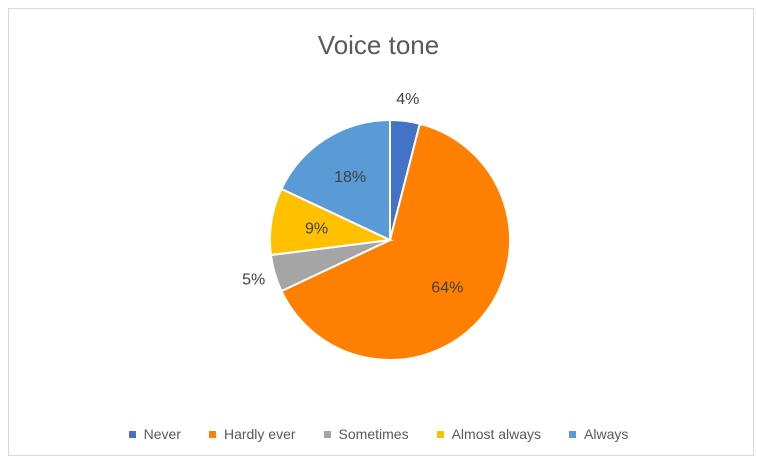 The width and height of the screenshot is (757, 459). I want to click on legend-label-hardly-ever: Hardly ever, so click(259, 434).